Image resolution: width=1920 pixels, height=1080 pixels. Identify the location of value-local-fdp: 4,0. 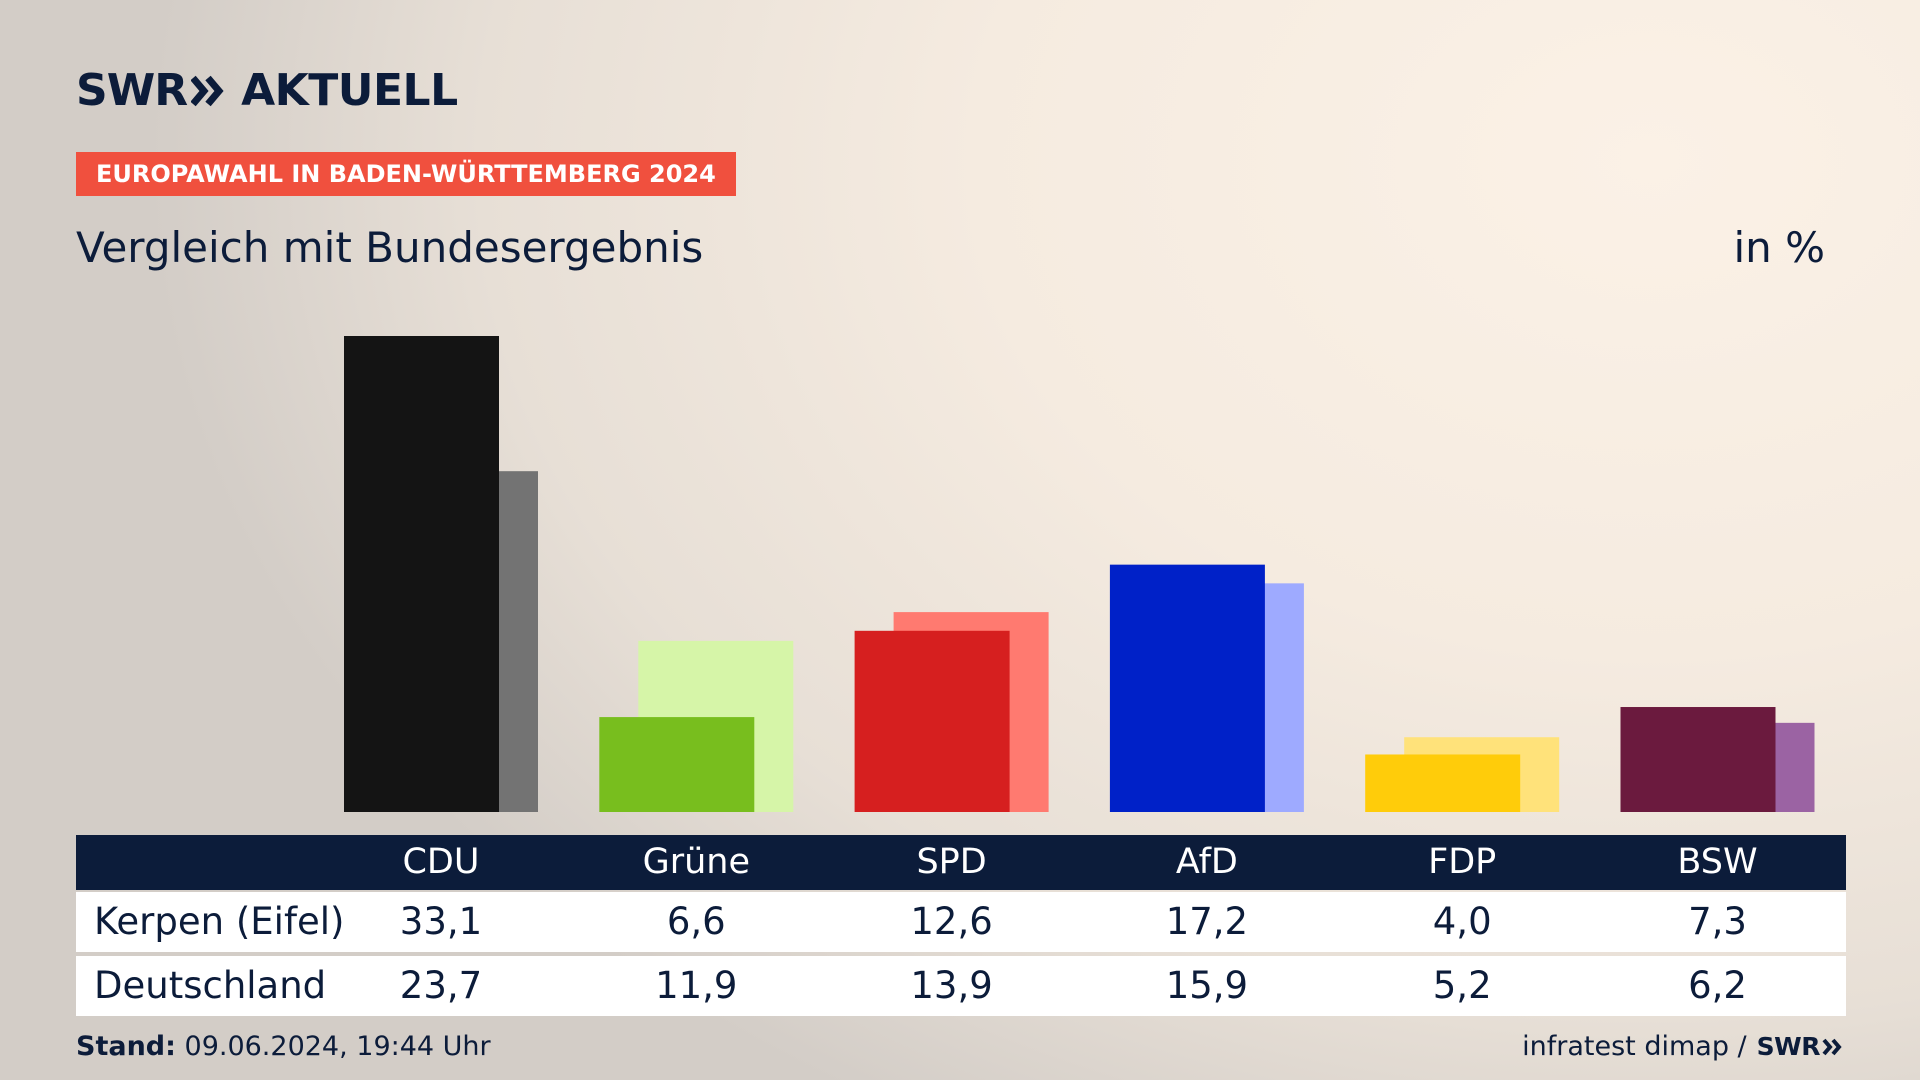
(1462, 921).